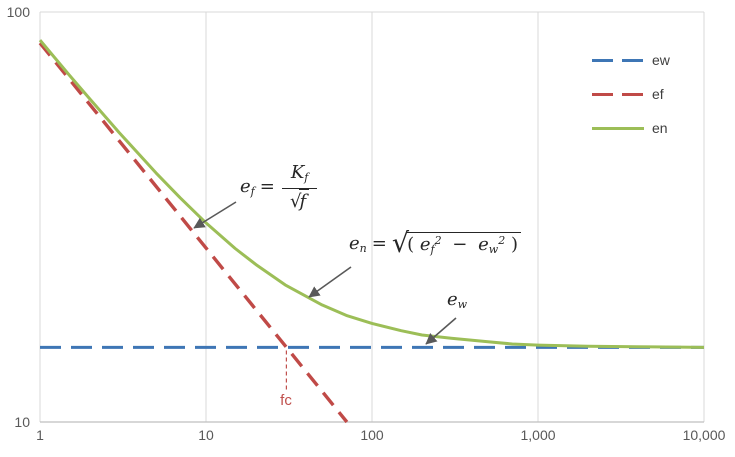 The height and width of the screenshot is (457, 735). Describe the element at coordinates (372, 435) in the screenshot. I see `x-tick-label: 100` at that location.